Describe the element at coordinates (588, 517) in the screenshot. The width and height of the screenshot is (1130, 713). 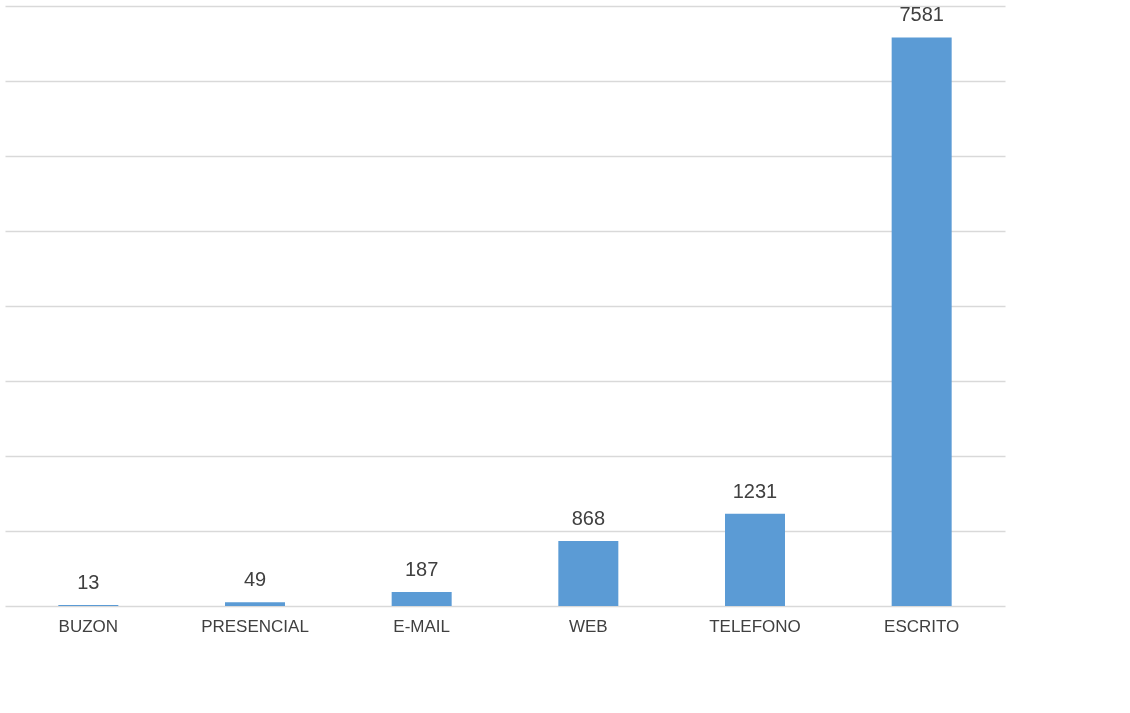
I see `data-label: 868` at that location.